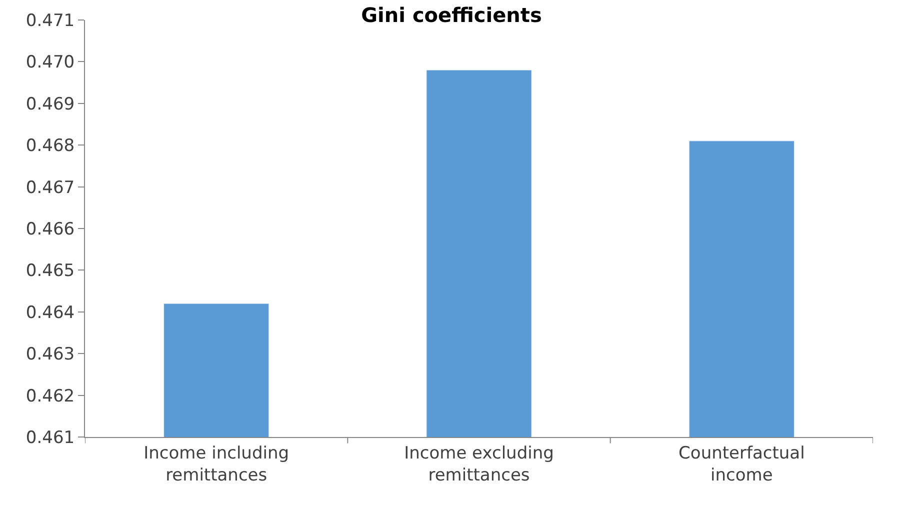 The width and height of the screenshot is (903, 522). I want to click on x-tick-label: Income excluding remittances, so click(479, 464).